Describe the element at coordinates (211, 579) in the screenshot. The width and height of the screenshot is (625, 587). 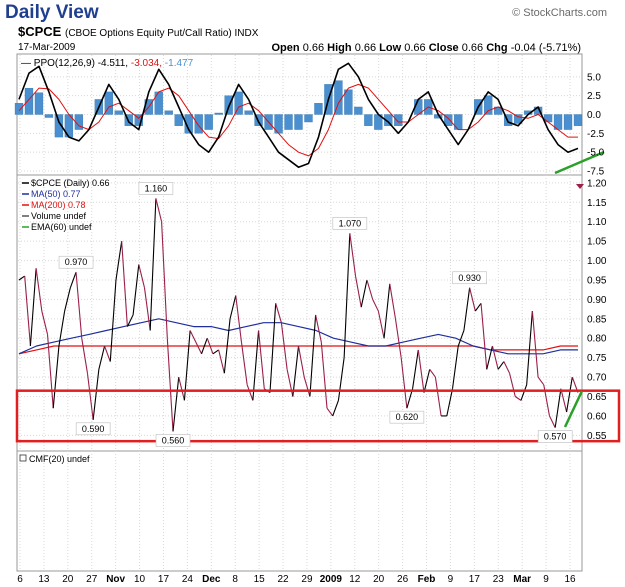
I see `x-tick-label: Dec` at that location.